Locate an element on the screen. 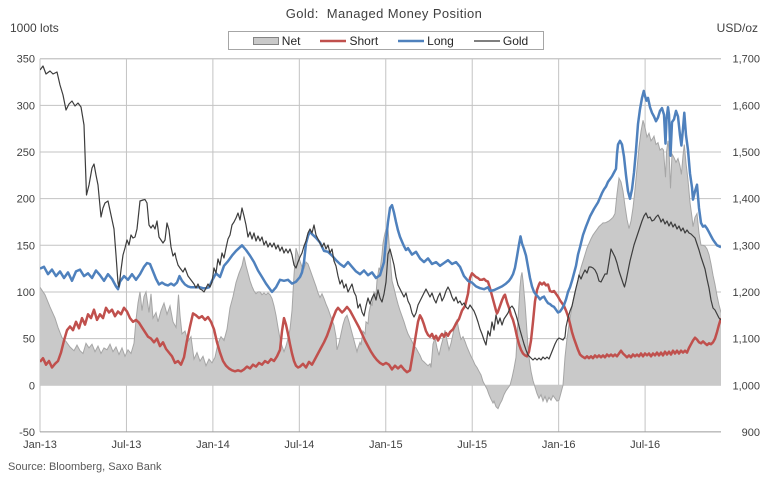  svg-text: Jul-14 is located at coordinates (299, 445).